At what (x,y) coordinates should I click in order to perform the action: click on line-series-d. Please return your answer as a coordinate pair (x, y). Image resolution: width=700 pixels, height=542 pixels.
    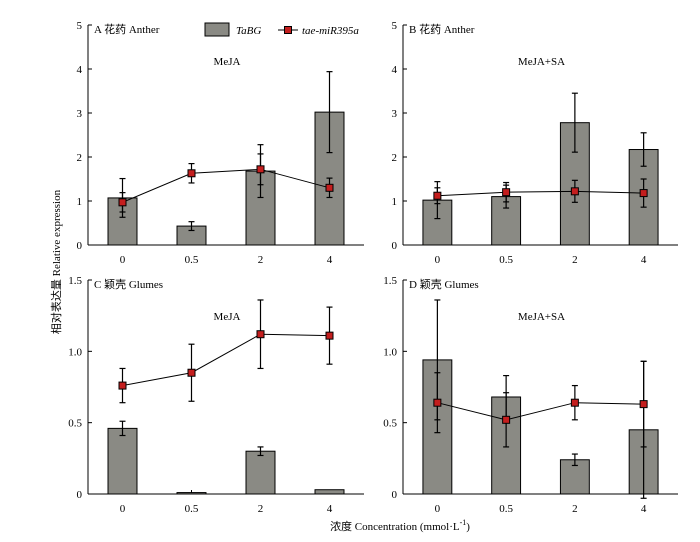
    Looking at the image, I should click on (540, 411).